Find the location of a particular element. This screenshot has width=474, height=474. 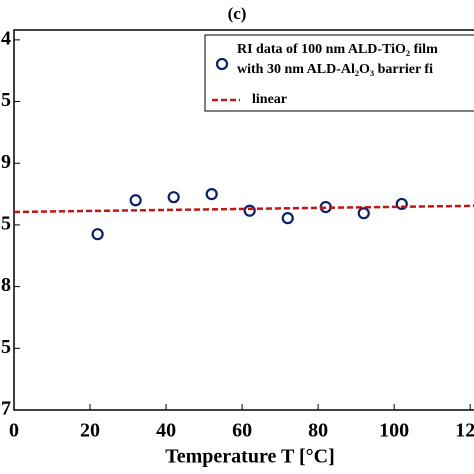

x-tick-label: 60 is located at coordinates (242, 431).